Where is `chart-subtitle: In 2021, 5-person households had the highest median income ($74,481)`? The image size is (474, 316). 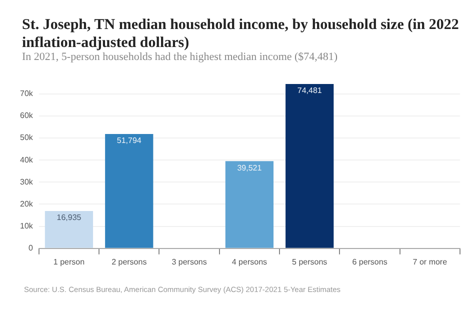 chart-subtitle: In 2021, 5-person households had the highest median income ($74,481) is located at coordinates (180, 57).